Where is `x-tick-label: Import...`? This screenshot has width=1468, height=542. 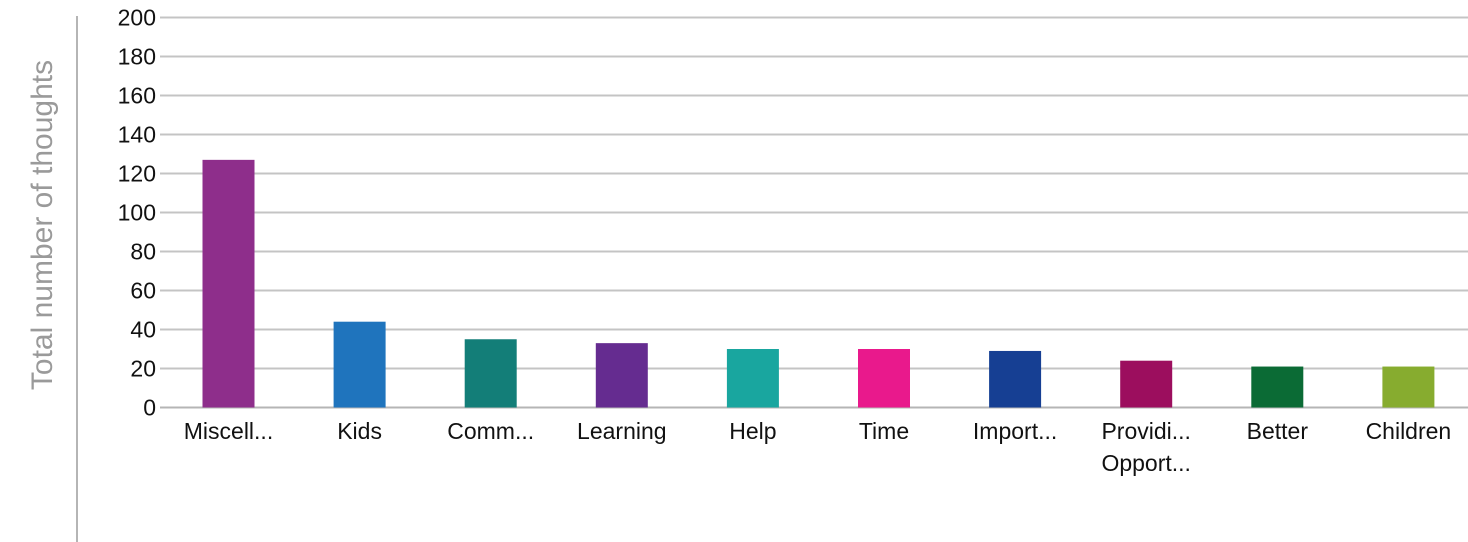
x-tick-label: Import... is located at coordinates (1015, 431).